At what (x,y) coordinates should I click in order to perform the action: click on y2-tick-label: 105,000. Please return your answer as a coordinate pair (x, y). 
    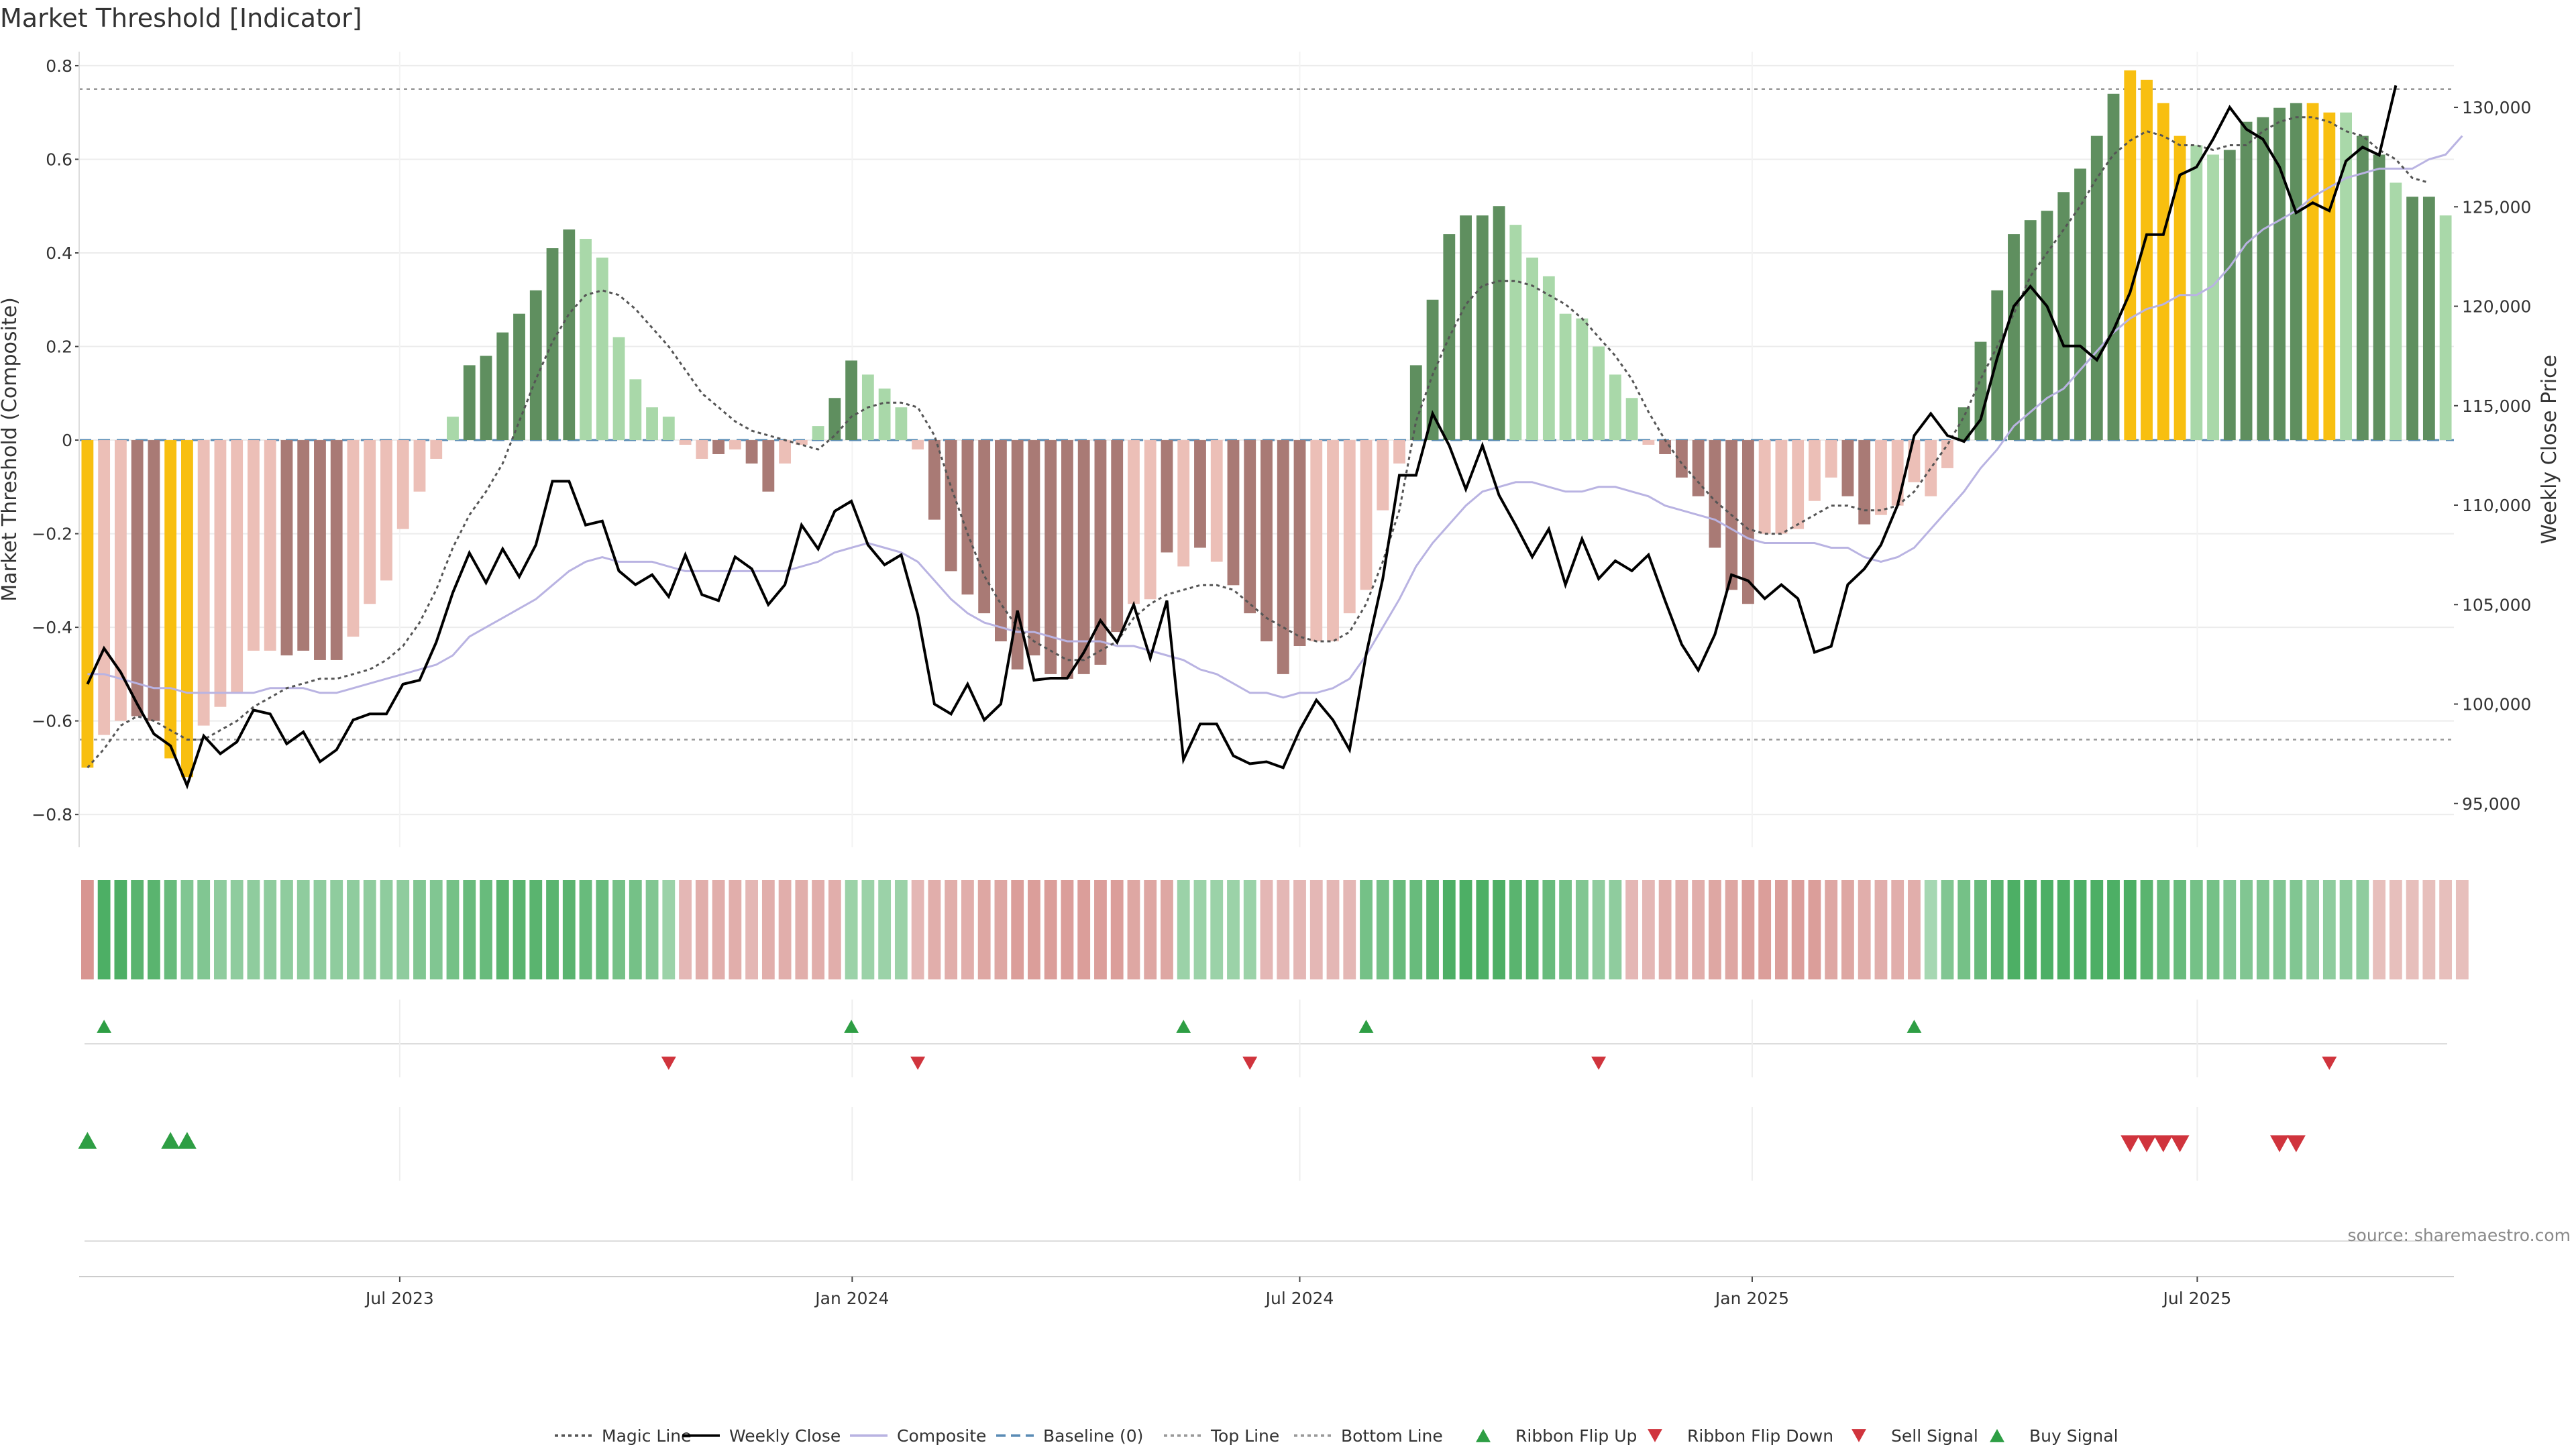
    Looking at the image, I should click on (2496, 604).